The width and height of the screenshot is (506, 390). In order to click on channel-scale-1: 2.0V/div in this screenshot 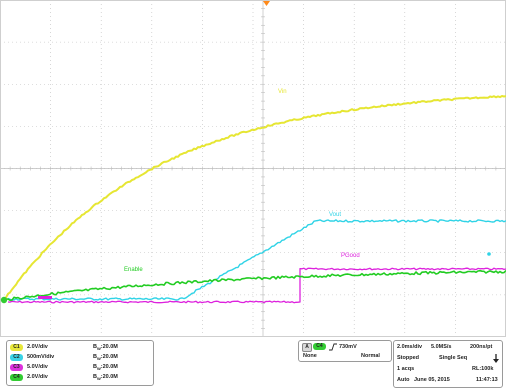, I will do `click(37, 347)`.